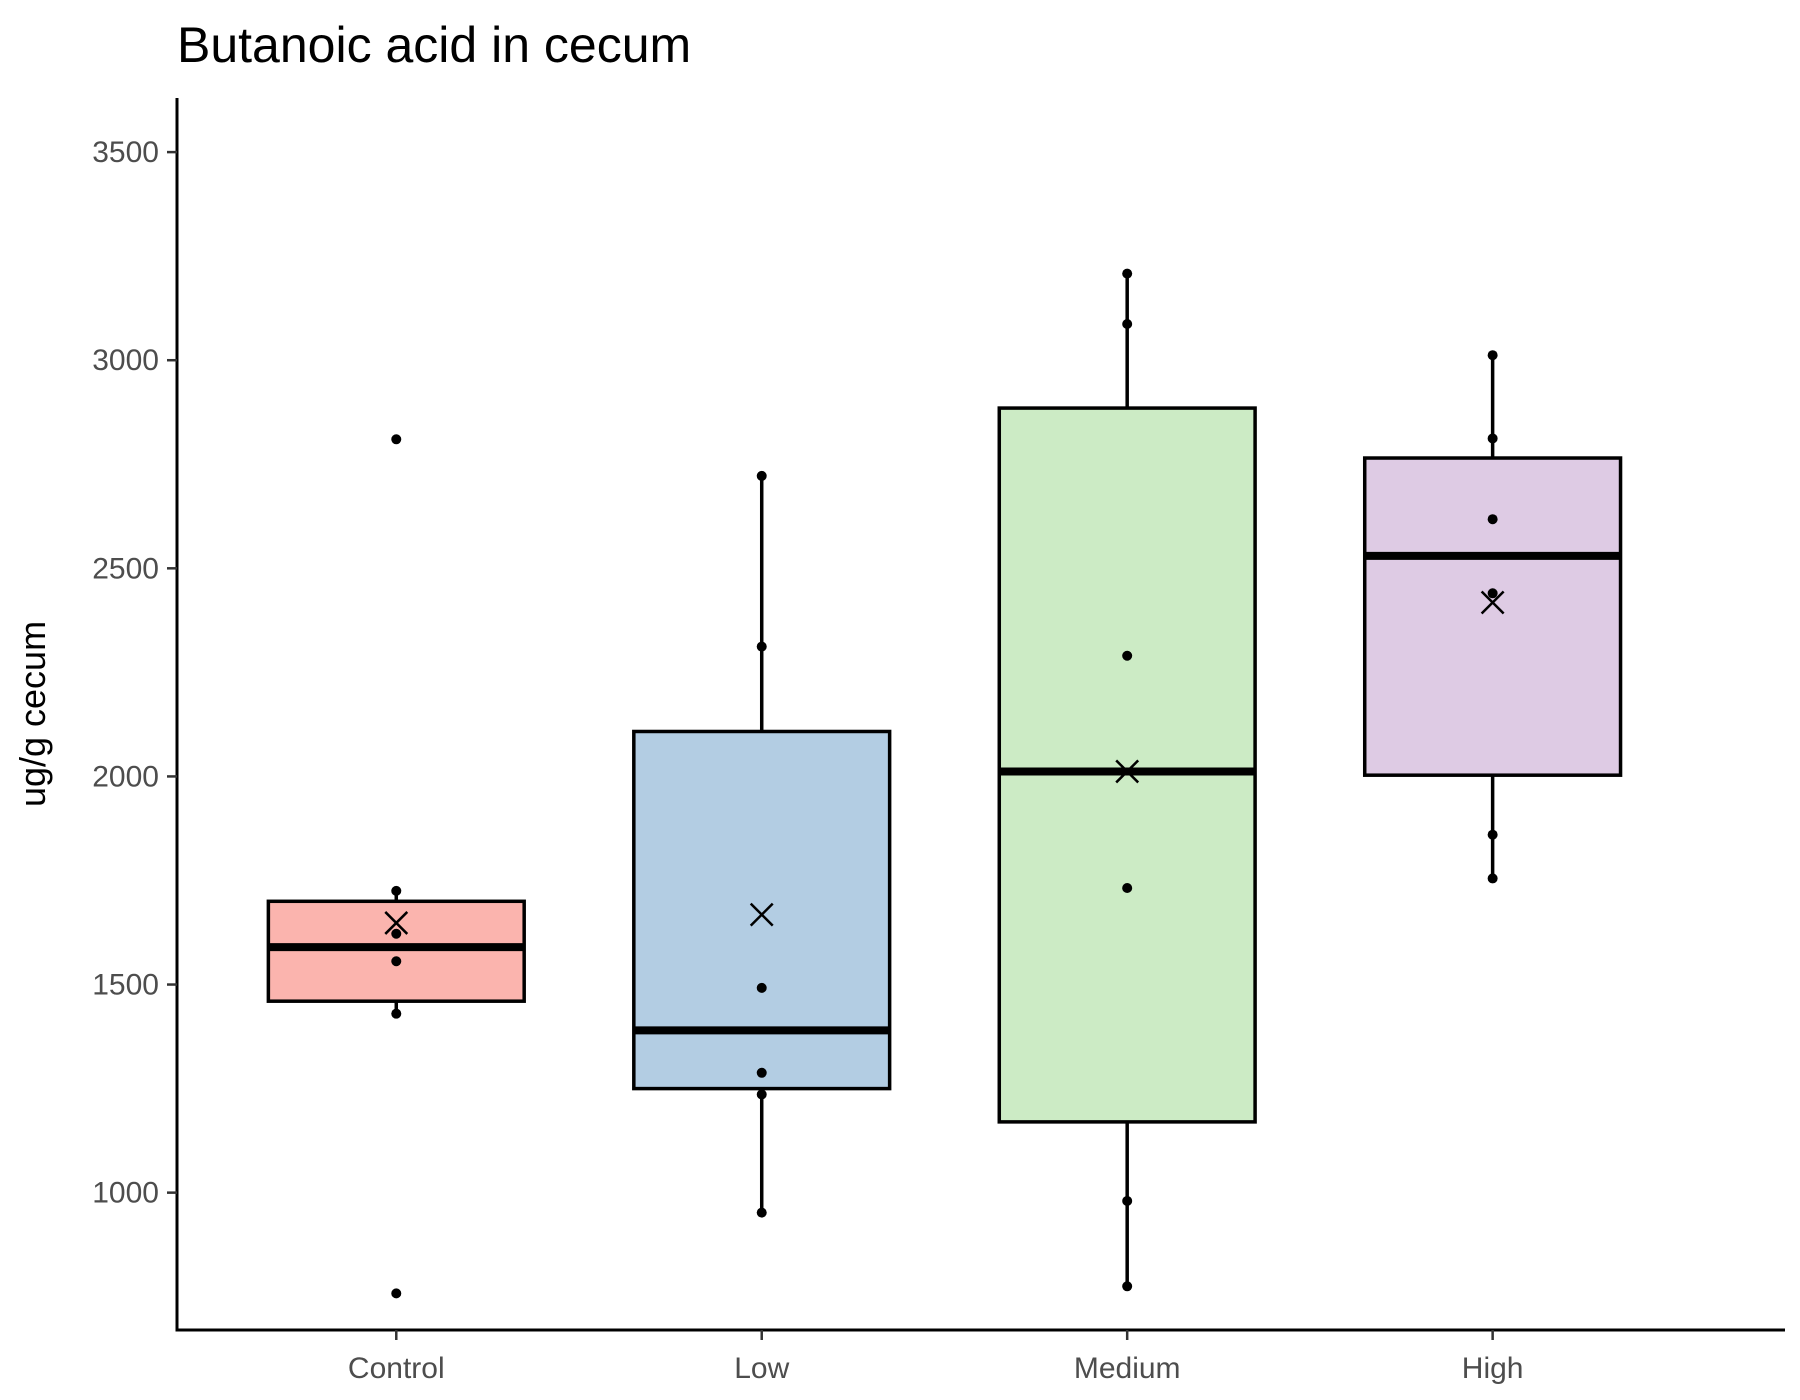 Image resolution: width=1800 pixels, height=1400 pixels. I want to click on box-group-medium, so click(1127, 780).